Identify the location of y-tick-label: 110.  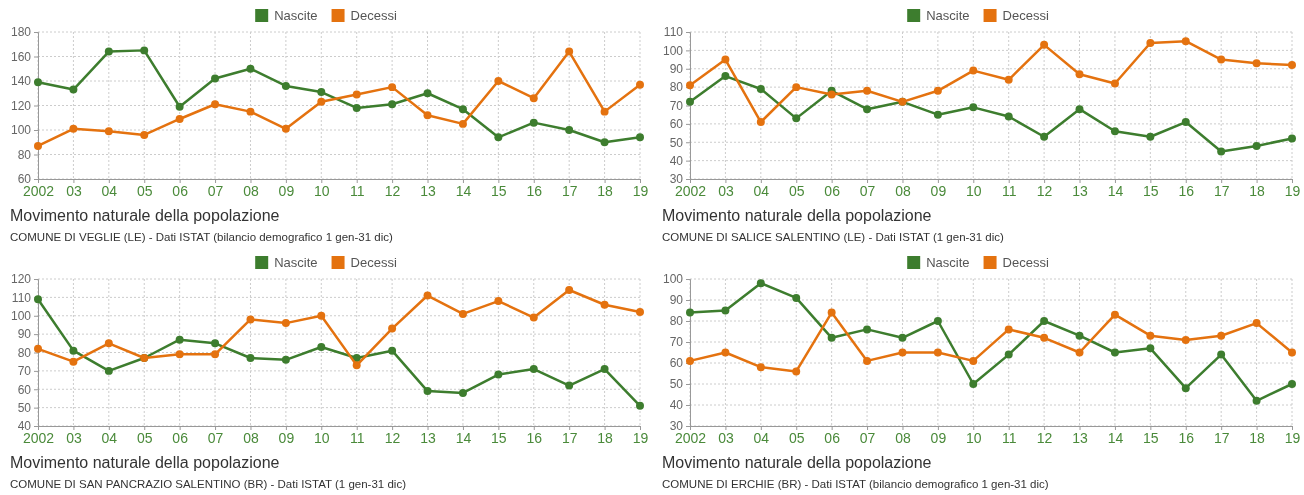
(673, 32).